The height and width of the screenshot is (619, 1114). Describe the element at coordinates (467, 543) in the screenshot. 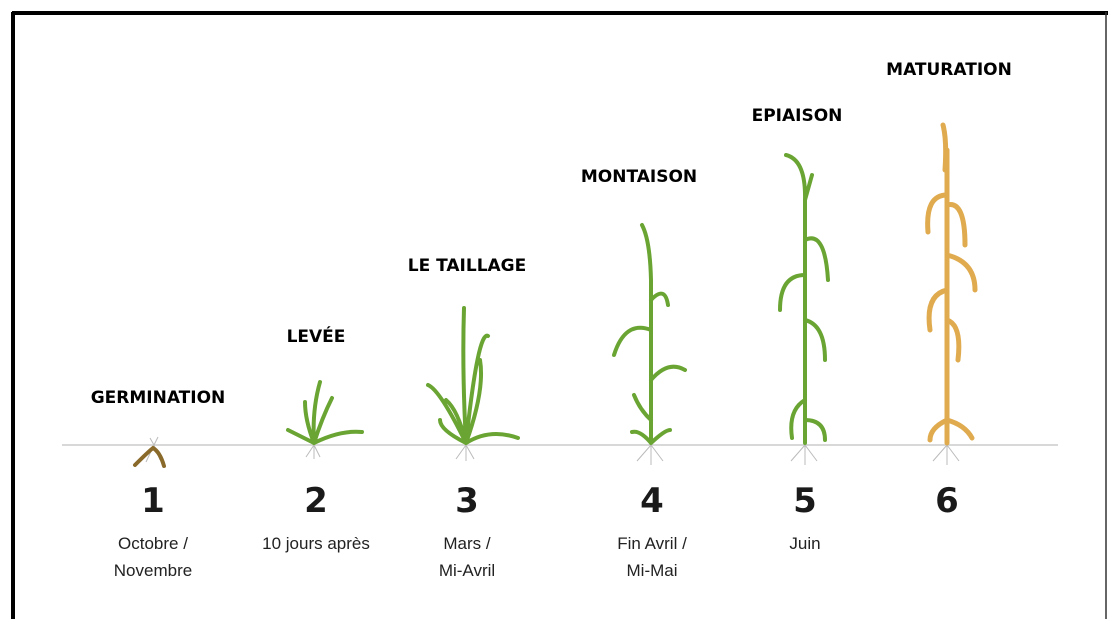

I see `stage-period: Mars /` at that location.